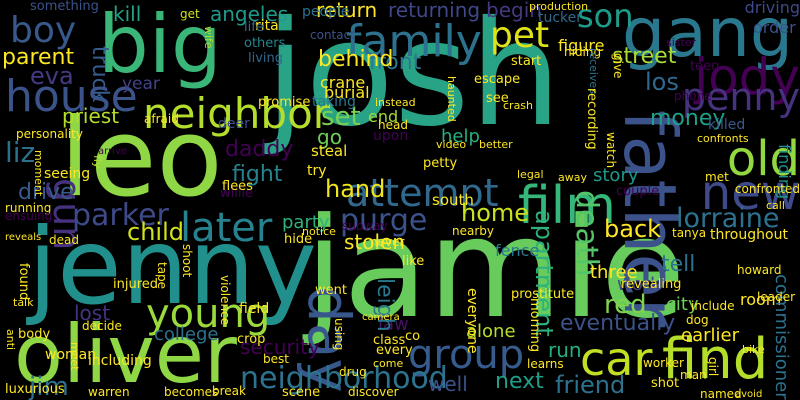 Image resolution: width=800 pixels, height=400 pixels. I want to click on word-stolen: stolen, so click(375, 242).